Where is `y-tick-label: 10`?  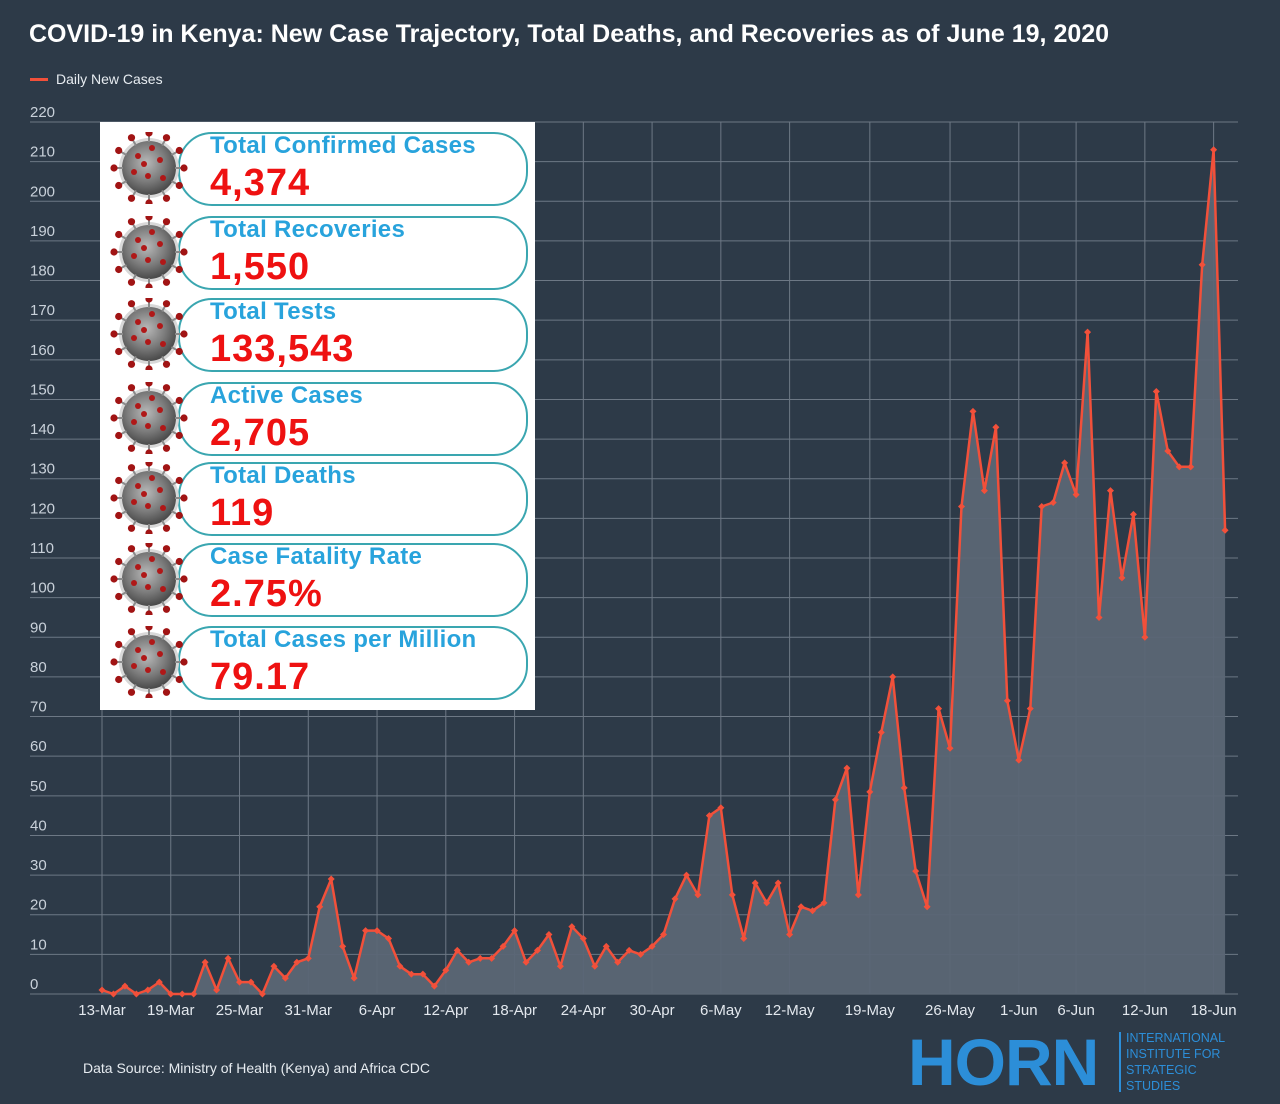
y-tick-label: 10 is located at coordinates (38, 944).